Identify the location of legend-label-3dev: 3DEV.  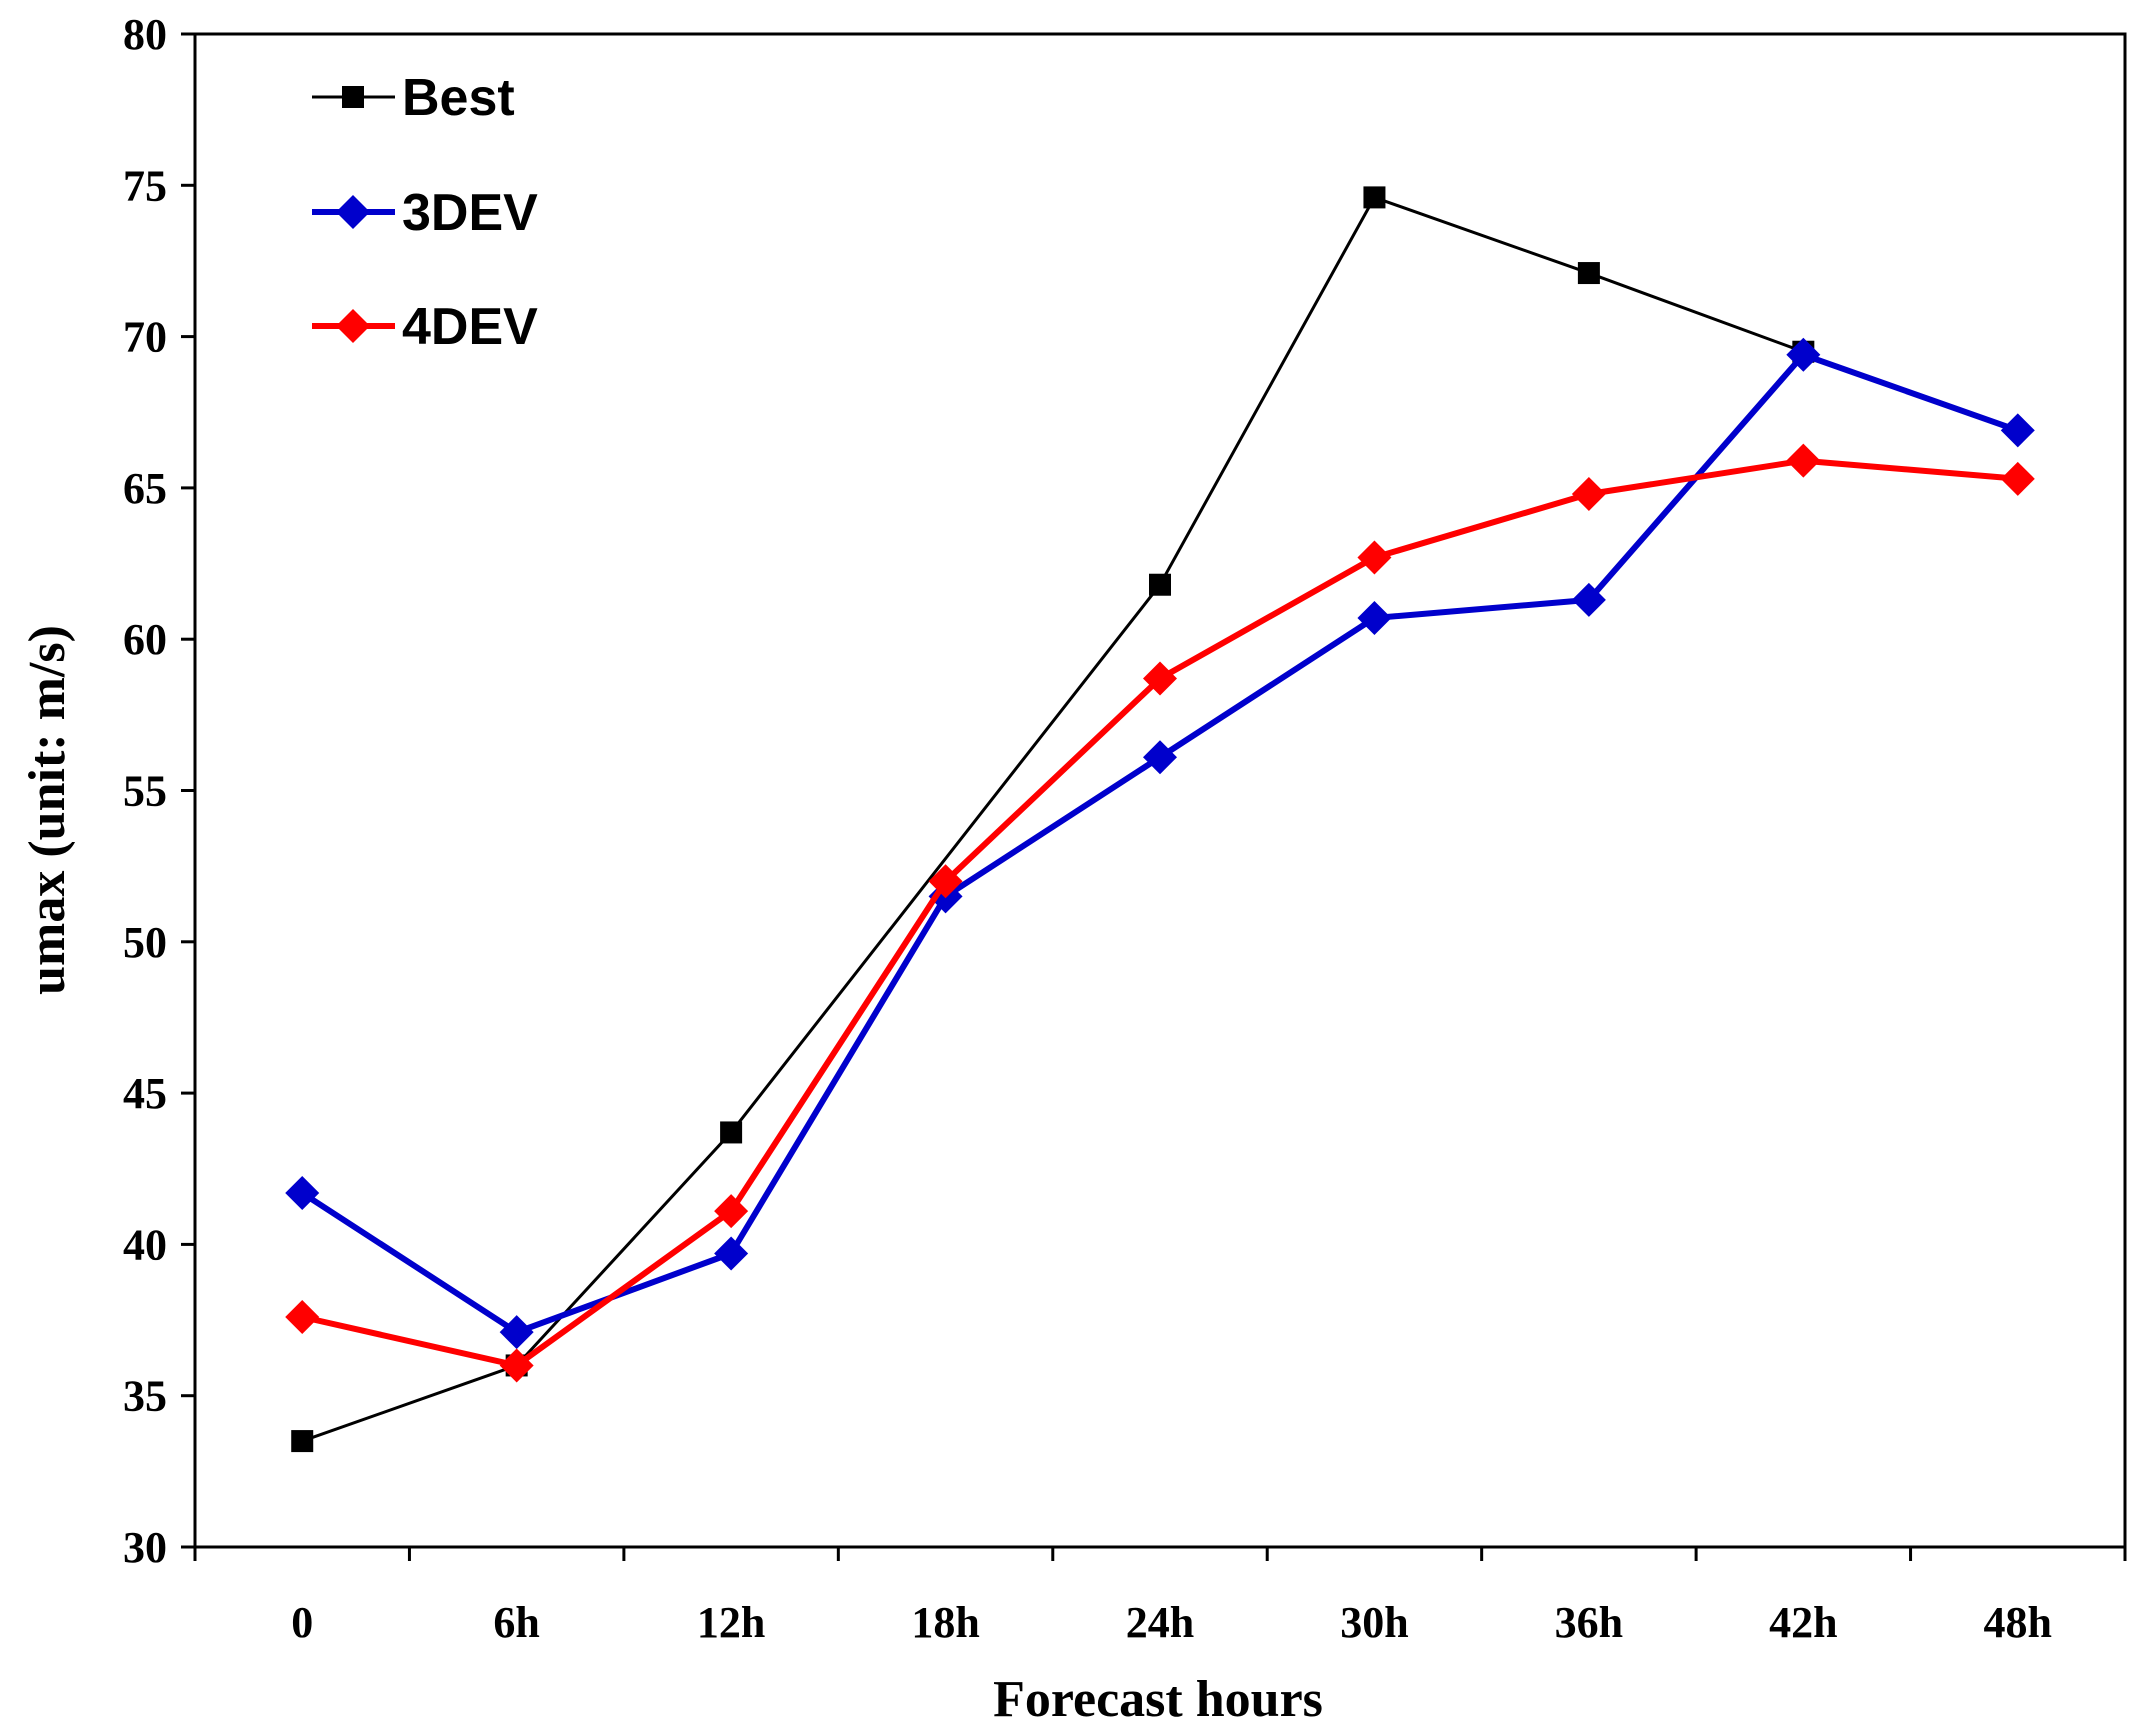
(470, 213).